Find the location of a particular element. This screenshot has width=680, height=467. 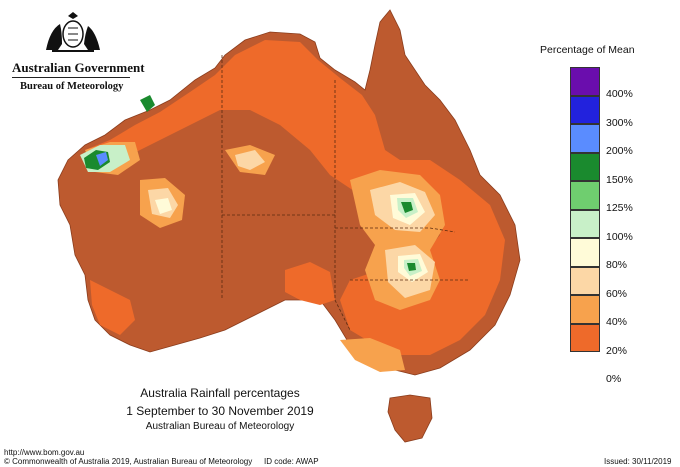

id-code: ID code: AWAP is located at coordinates (291, 461).